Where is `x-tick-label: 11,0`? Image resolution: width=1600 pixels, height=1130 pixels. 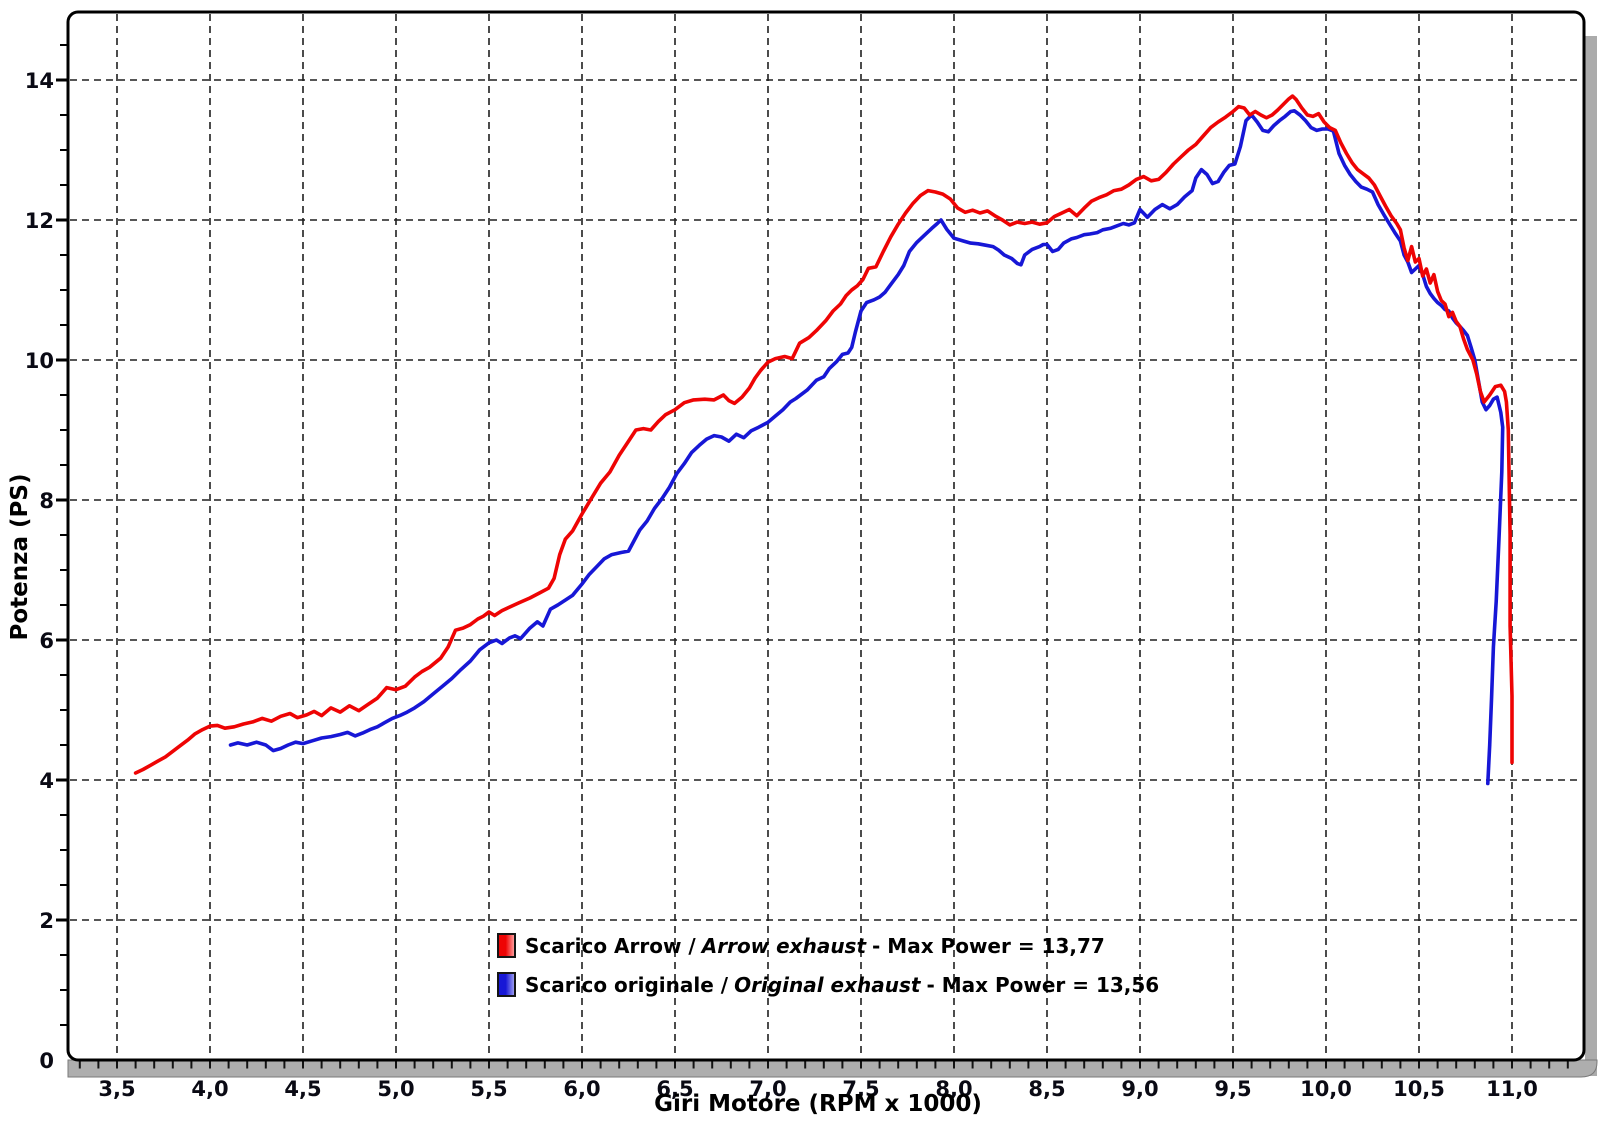 x-tick-label: 11,0 is located at coordinates (1512, 1089).